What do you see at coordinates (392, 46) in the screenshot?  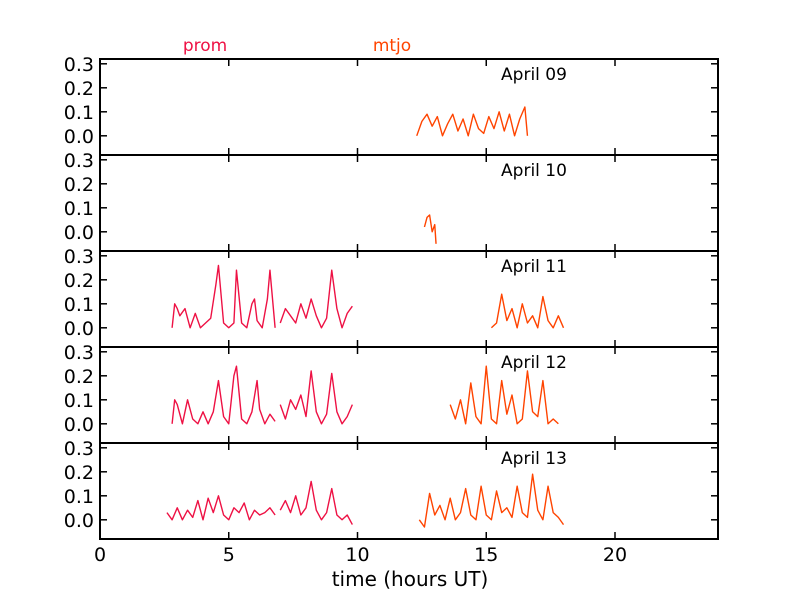 I see `legend-entry-mtjo: mtjo` at bounding box center [392, 46].